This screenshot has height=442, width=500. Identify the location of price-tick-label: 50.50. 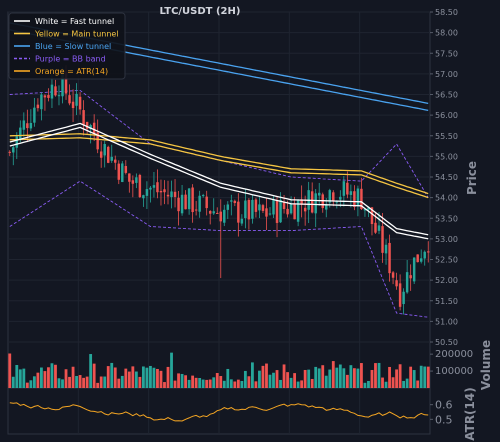
(446, 342).